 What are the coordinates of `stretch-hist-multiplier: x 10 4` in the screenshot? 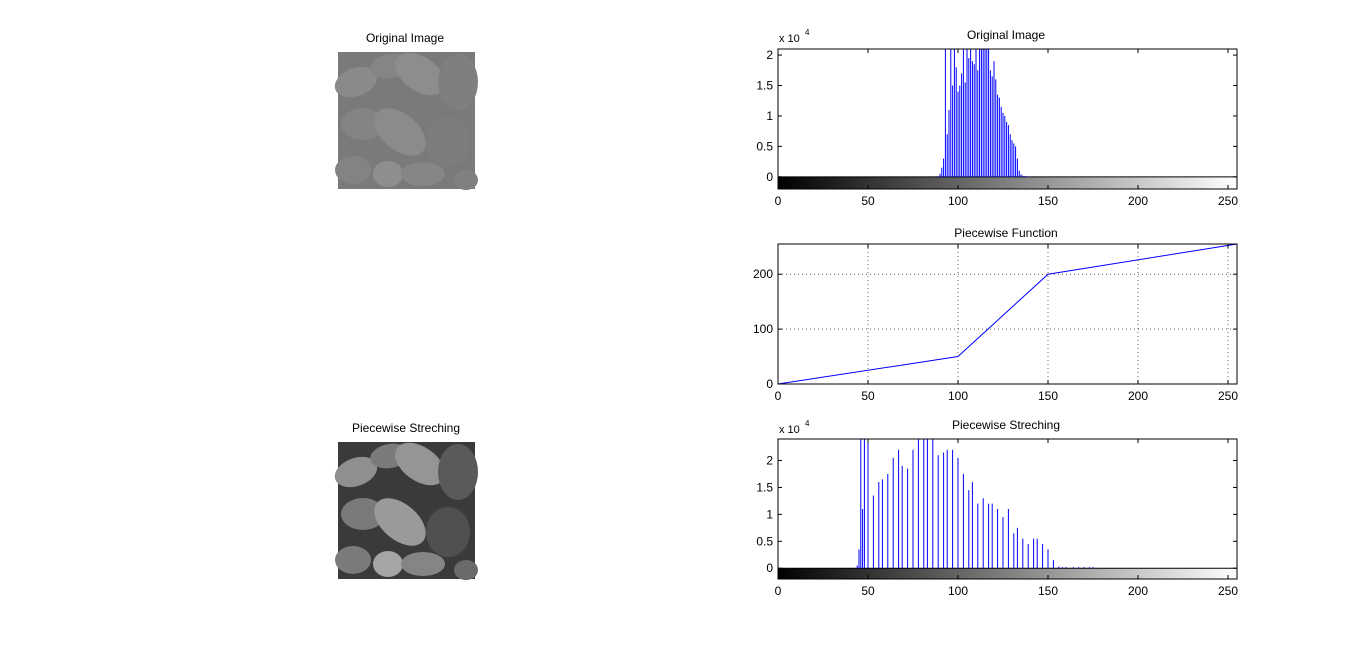 It's located at (794, 427).